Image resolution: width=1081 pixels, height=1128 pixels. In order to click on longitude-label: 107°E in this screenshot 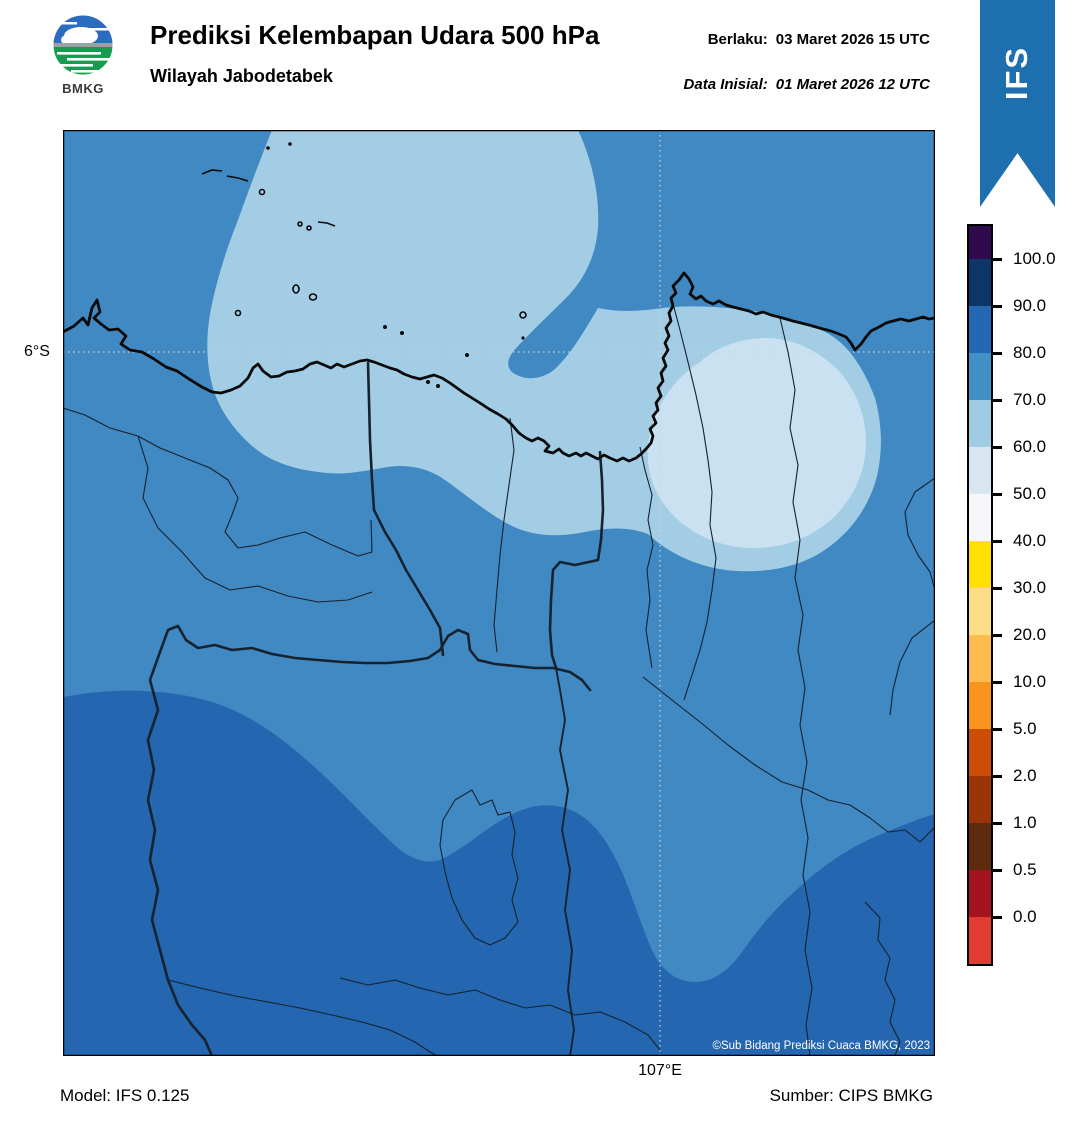, I will do `click(660, 1070)`.